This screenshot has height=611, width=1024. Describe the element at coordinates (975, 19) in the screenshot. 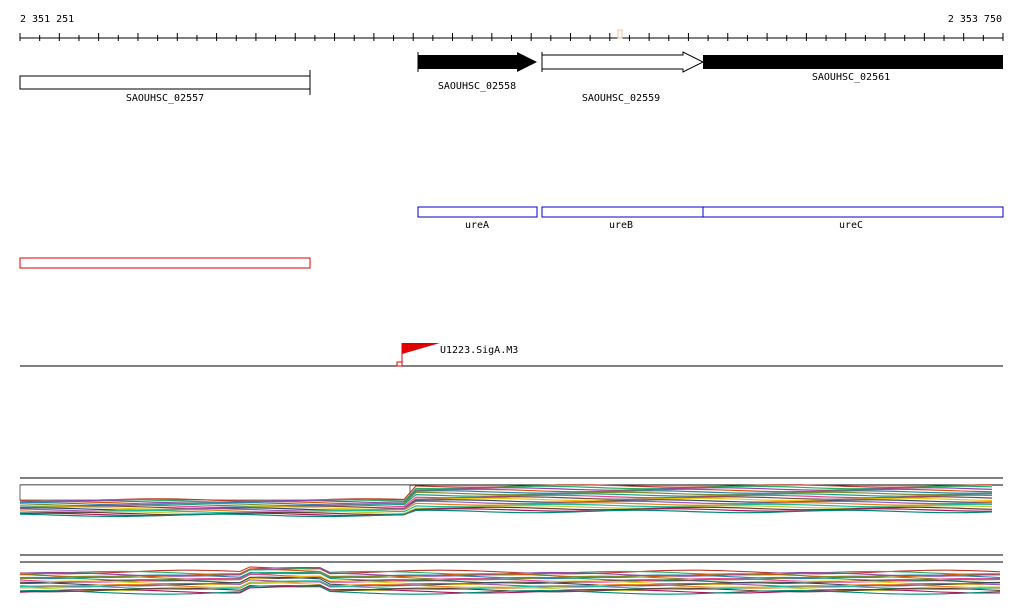

I see `ruler-end: 2 353 750` at that location.